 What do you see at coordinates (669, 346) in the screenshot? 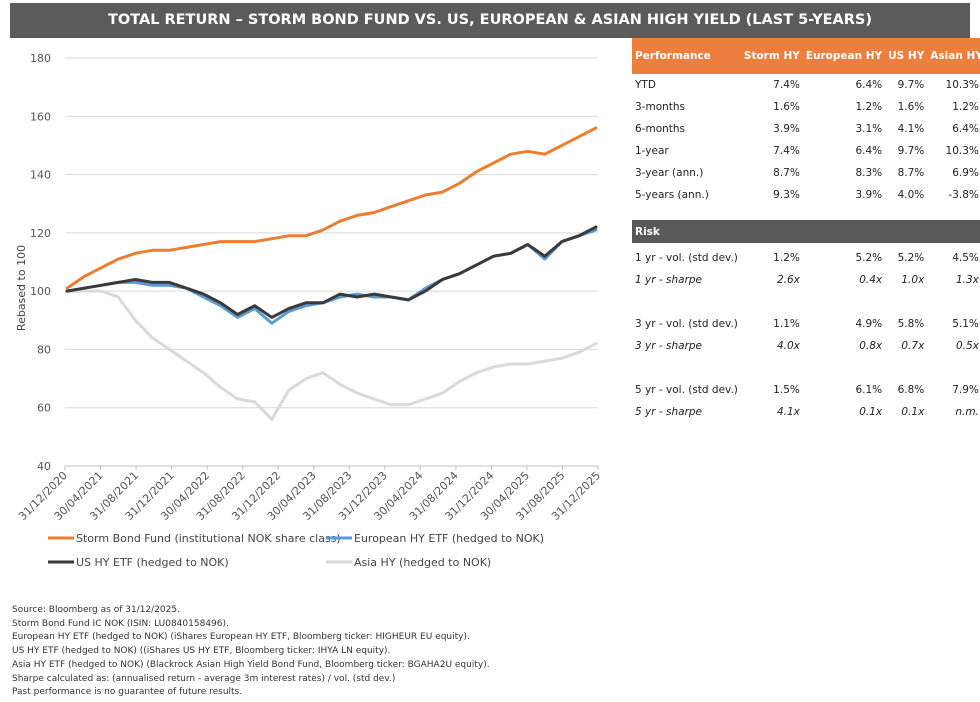
I see `row-label: 3 yr - sharpe` at bounding box center [669, 346].